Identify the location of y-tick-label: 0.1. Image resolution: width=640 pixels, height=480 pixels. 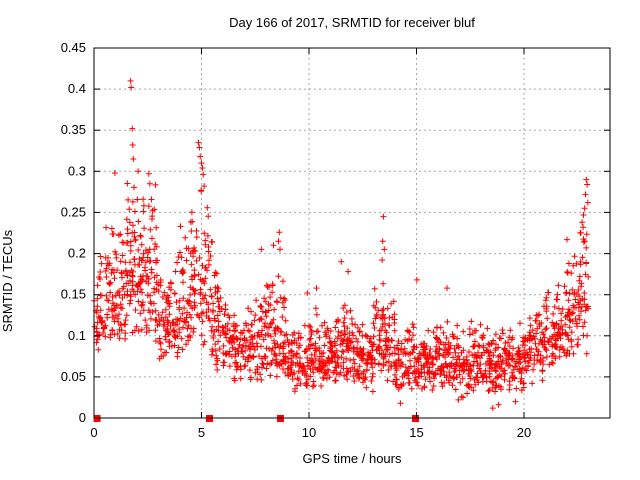
(77, 335).